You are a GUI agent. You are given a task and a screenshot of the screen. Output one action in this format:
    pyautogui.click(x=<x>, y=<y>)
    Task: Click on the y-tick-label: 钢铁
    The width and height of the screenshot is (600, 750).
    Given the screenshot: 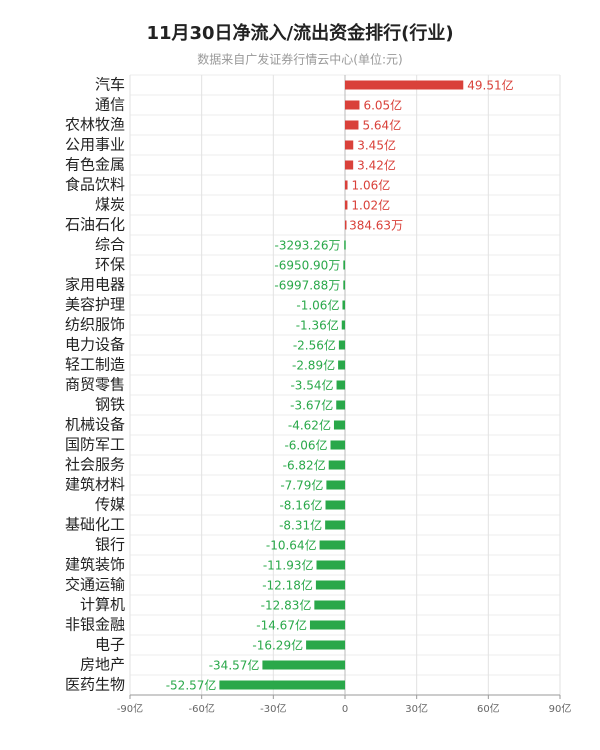 What is the action you would take?
    pyautogui.click(x=110, y=405)
    